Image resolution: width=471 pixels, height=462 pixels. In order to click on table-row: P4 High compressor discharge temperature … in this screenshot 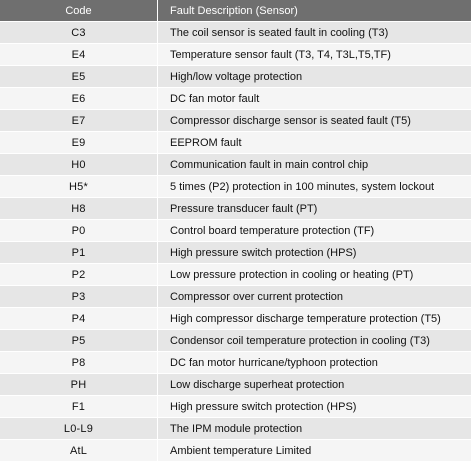, I will do `click(235, 319)`.